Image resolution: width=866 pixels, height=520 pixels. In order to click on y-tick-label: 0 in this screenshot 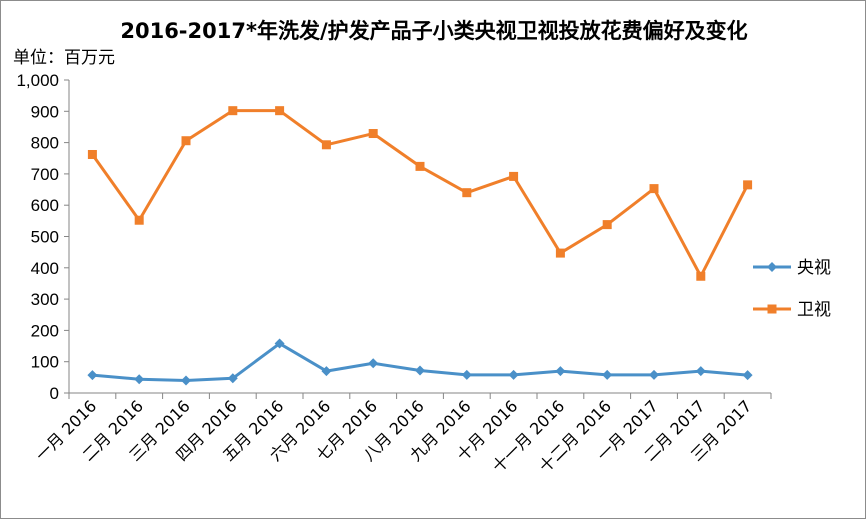, I will do `click(54, 393)`.